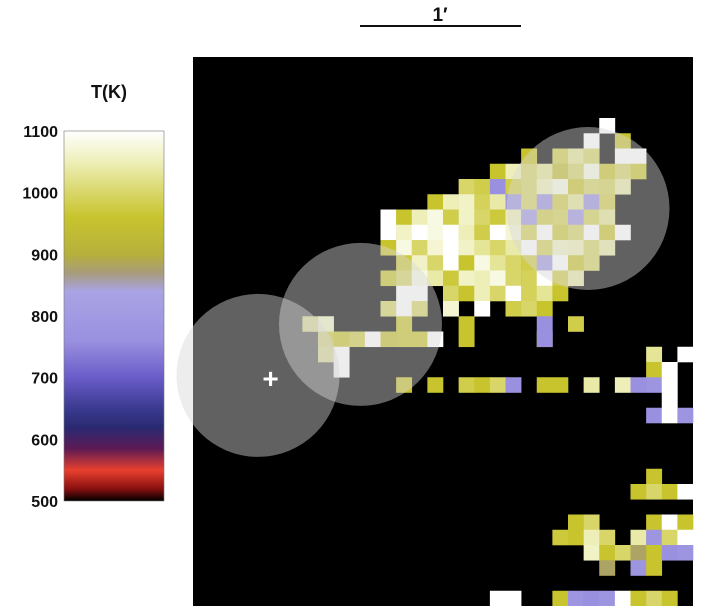 Image resolution: width=703 pixels, height=606 pixels. I want to click on colorbar-tick-label: 1100, so click(40, 132).